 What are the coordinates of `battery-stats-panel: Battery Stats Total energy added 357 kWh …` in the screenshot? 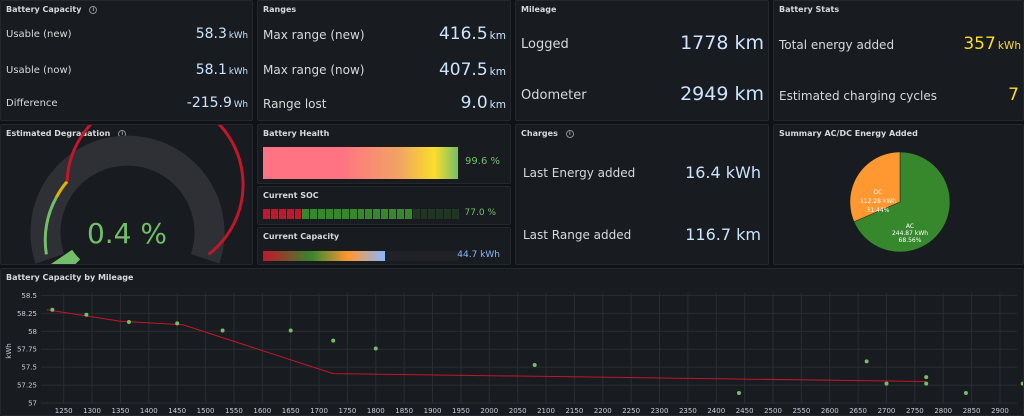 It's located at (898, 60).